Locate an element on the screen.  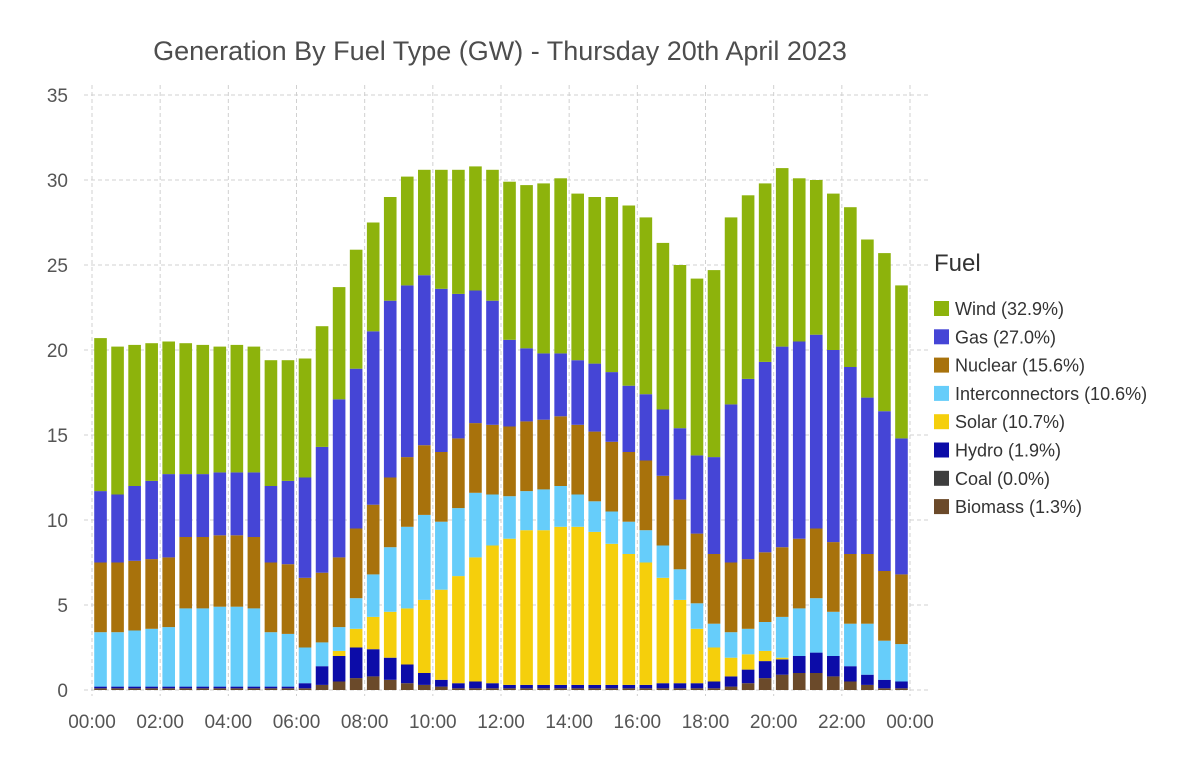
y-tick-label: 10 is located at coordinates (57, 521).